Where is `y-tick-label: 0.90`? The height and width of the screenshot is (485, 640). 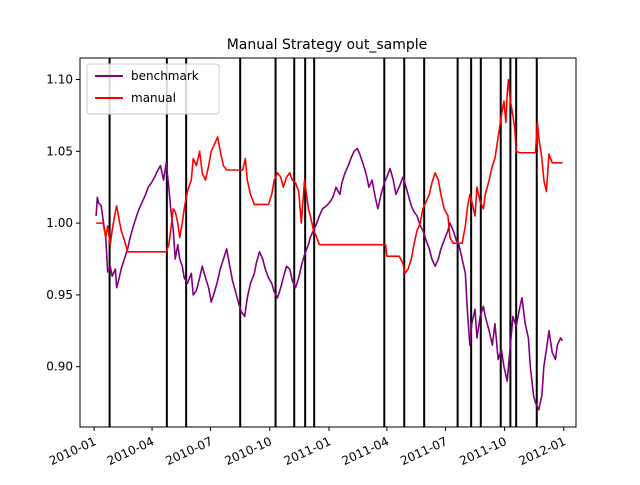 y-tick-label: 0.90 is located at coordinates (59, 367).